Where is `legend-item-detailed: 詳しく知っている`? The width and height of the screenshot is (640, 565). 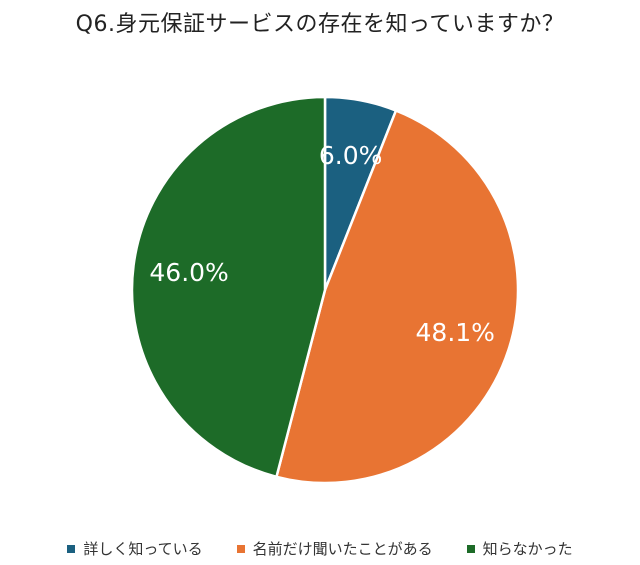
legend-item-detailed: 詳しく知っている is located at coordinates (135, 548).